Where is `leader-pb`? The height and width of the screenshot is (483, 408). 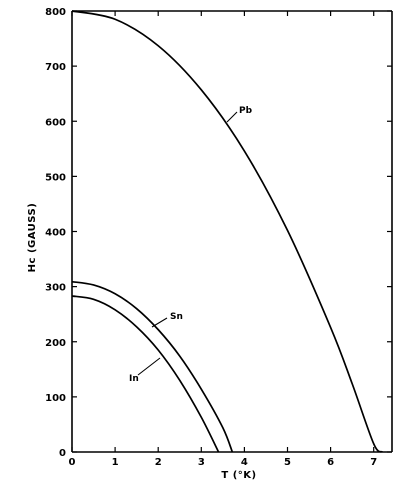
leader-pb is located at coordinates (232, 117).